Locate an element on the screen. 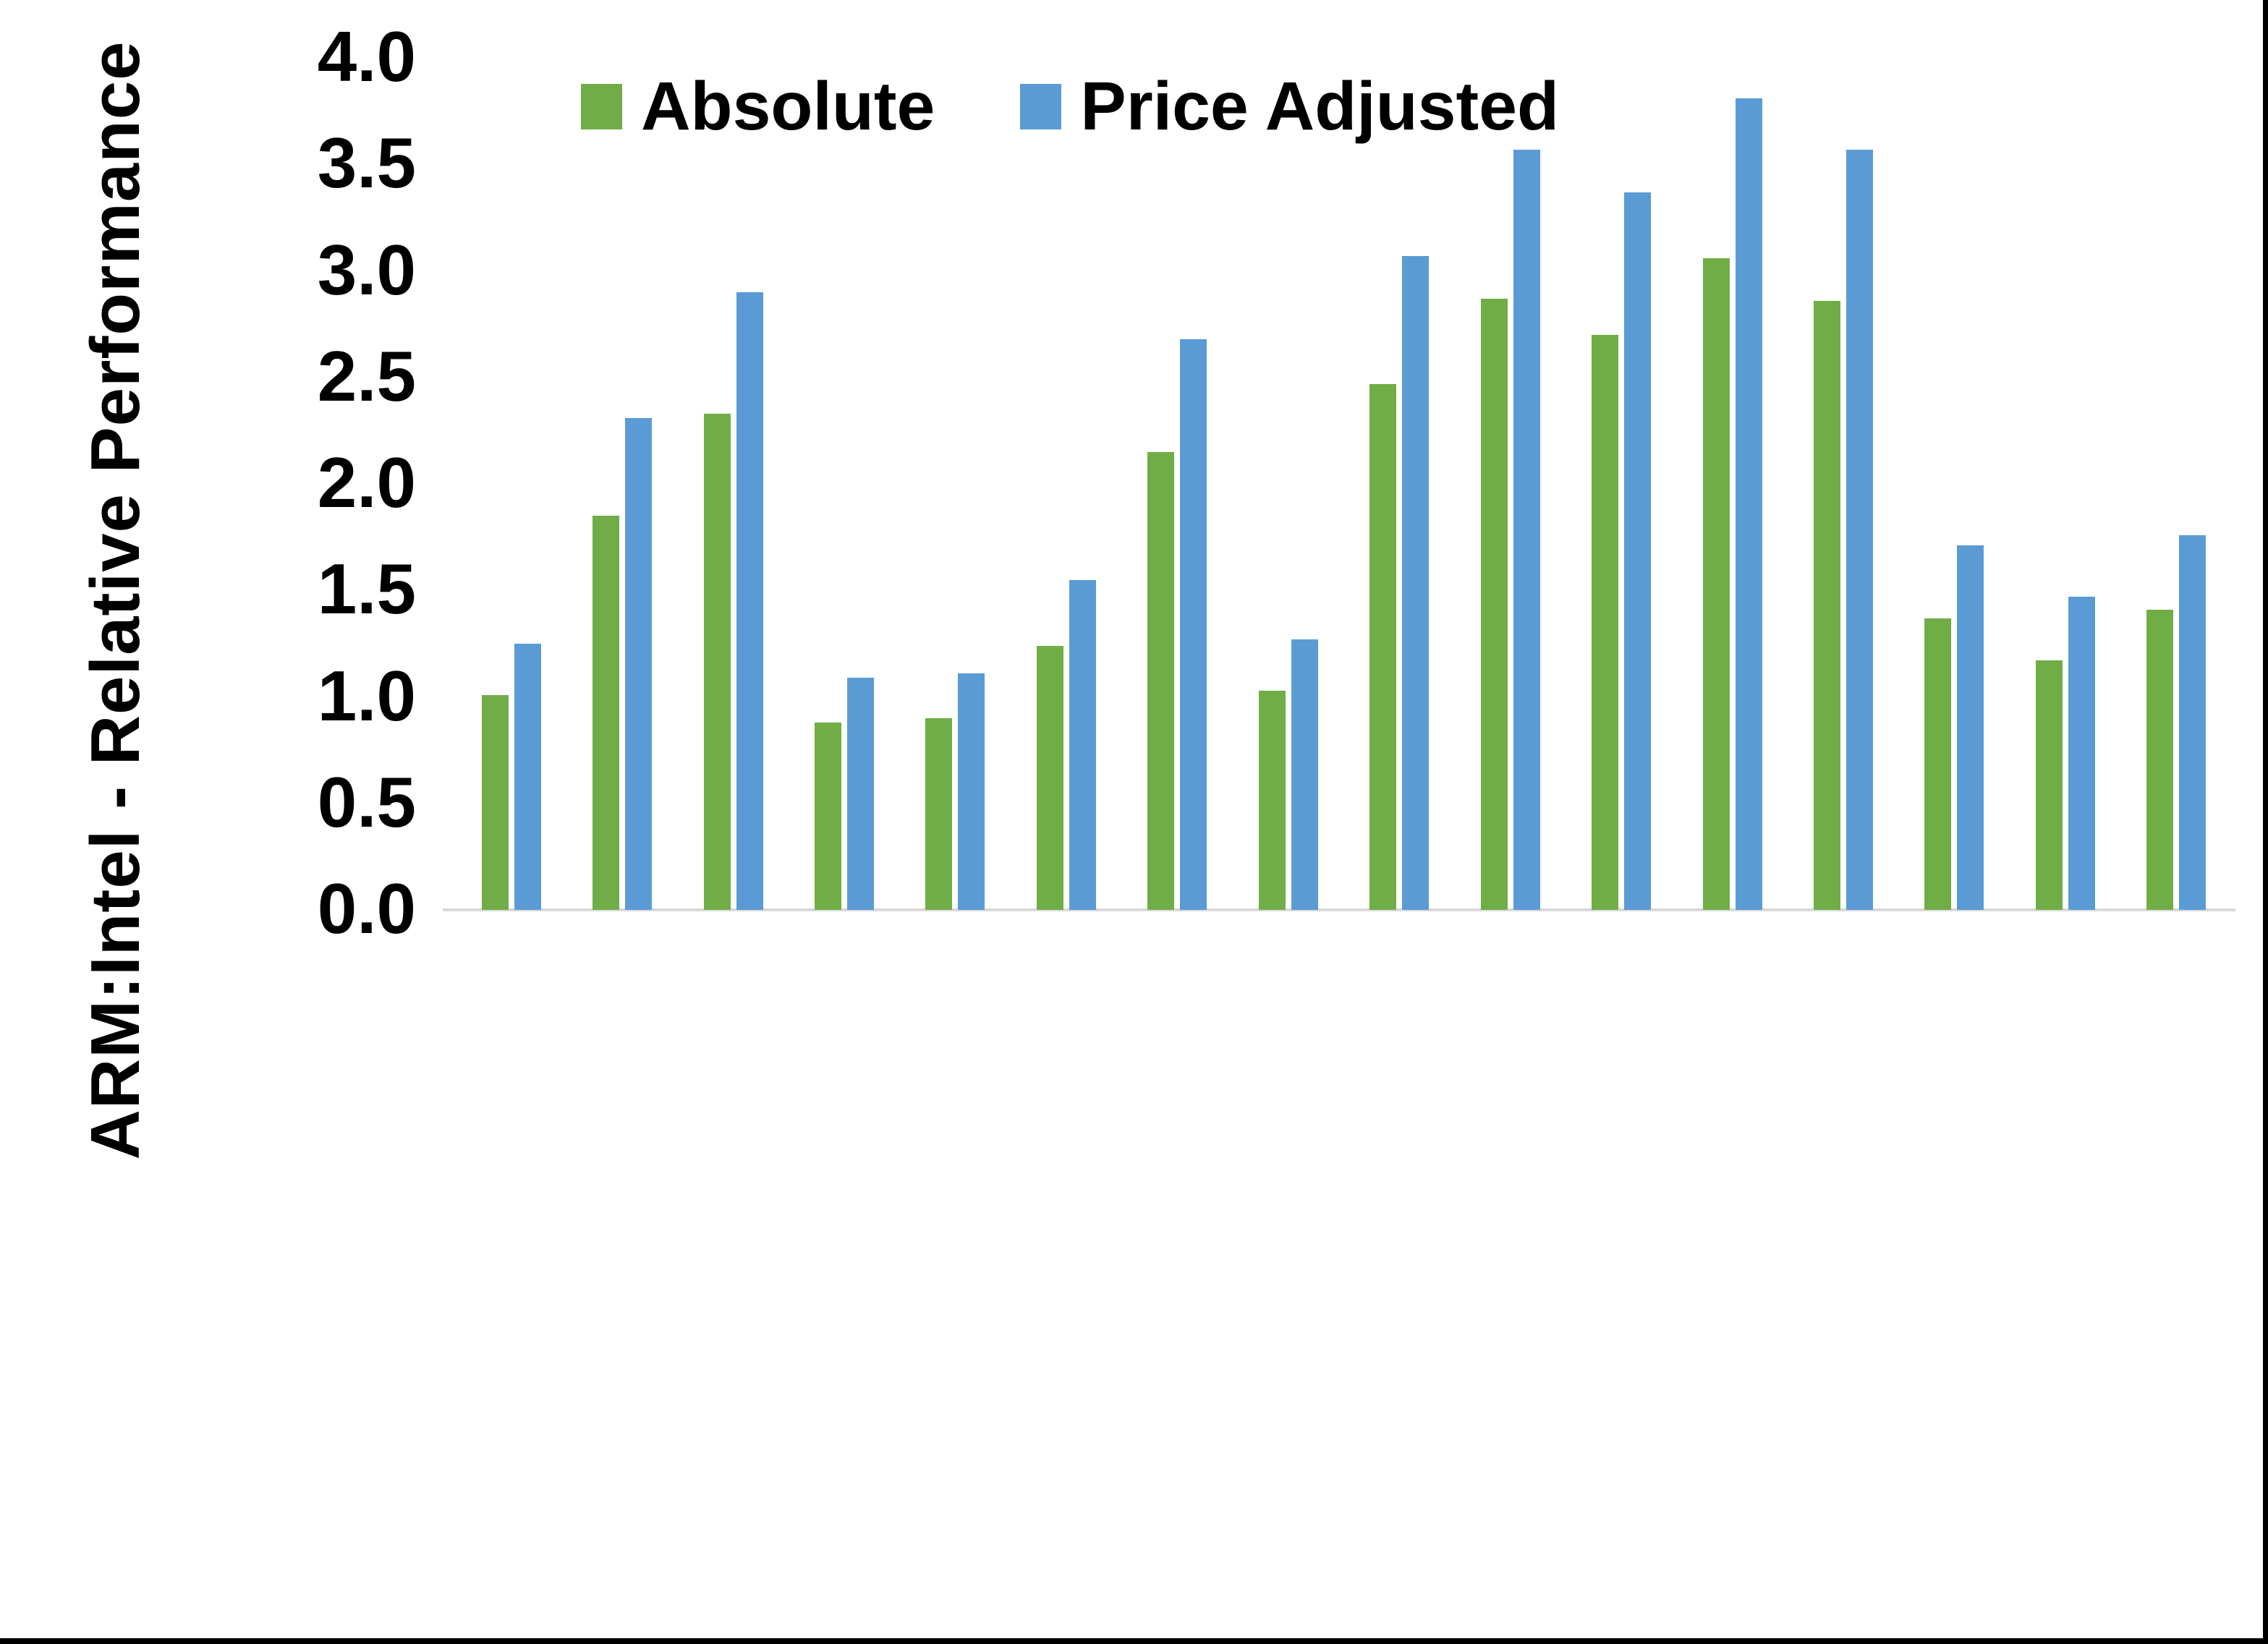 Image resolution: width=2268 pixels, height=1644 pixels. bar-group-pgzip-best-compression is located at coordinates (1288, 484).